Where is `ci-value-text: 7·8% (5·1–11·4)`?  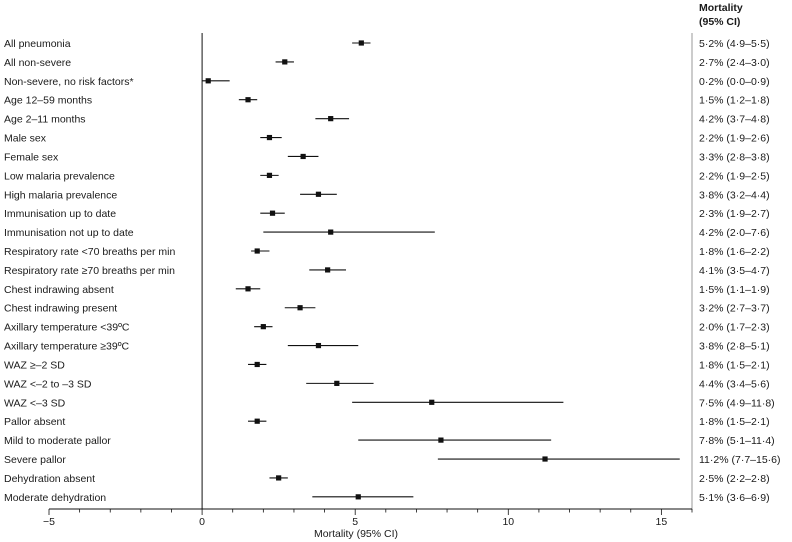 ci-value-text: 7·8% (5·1–11·4) is located at coordinates (737, 441).